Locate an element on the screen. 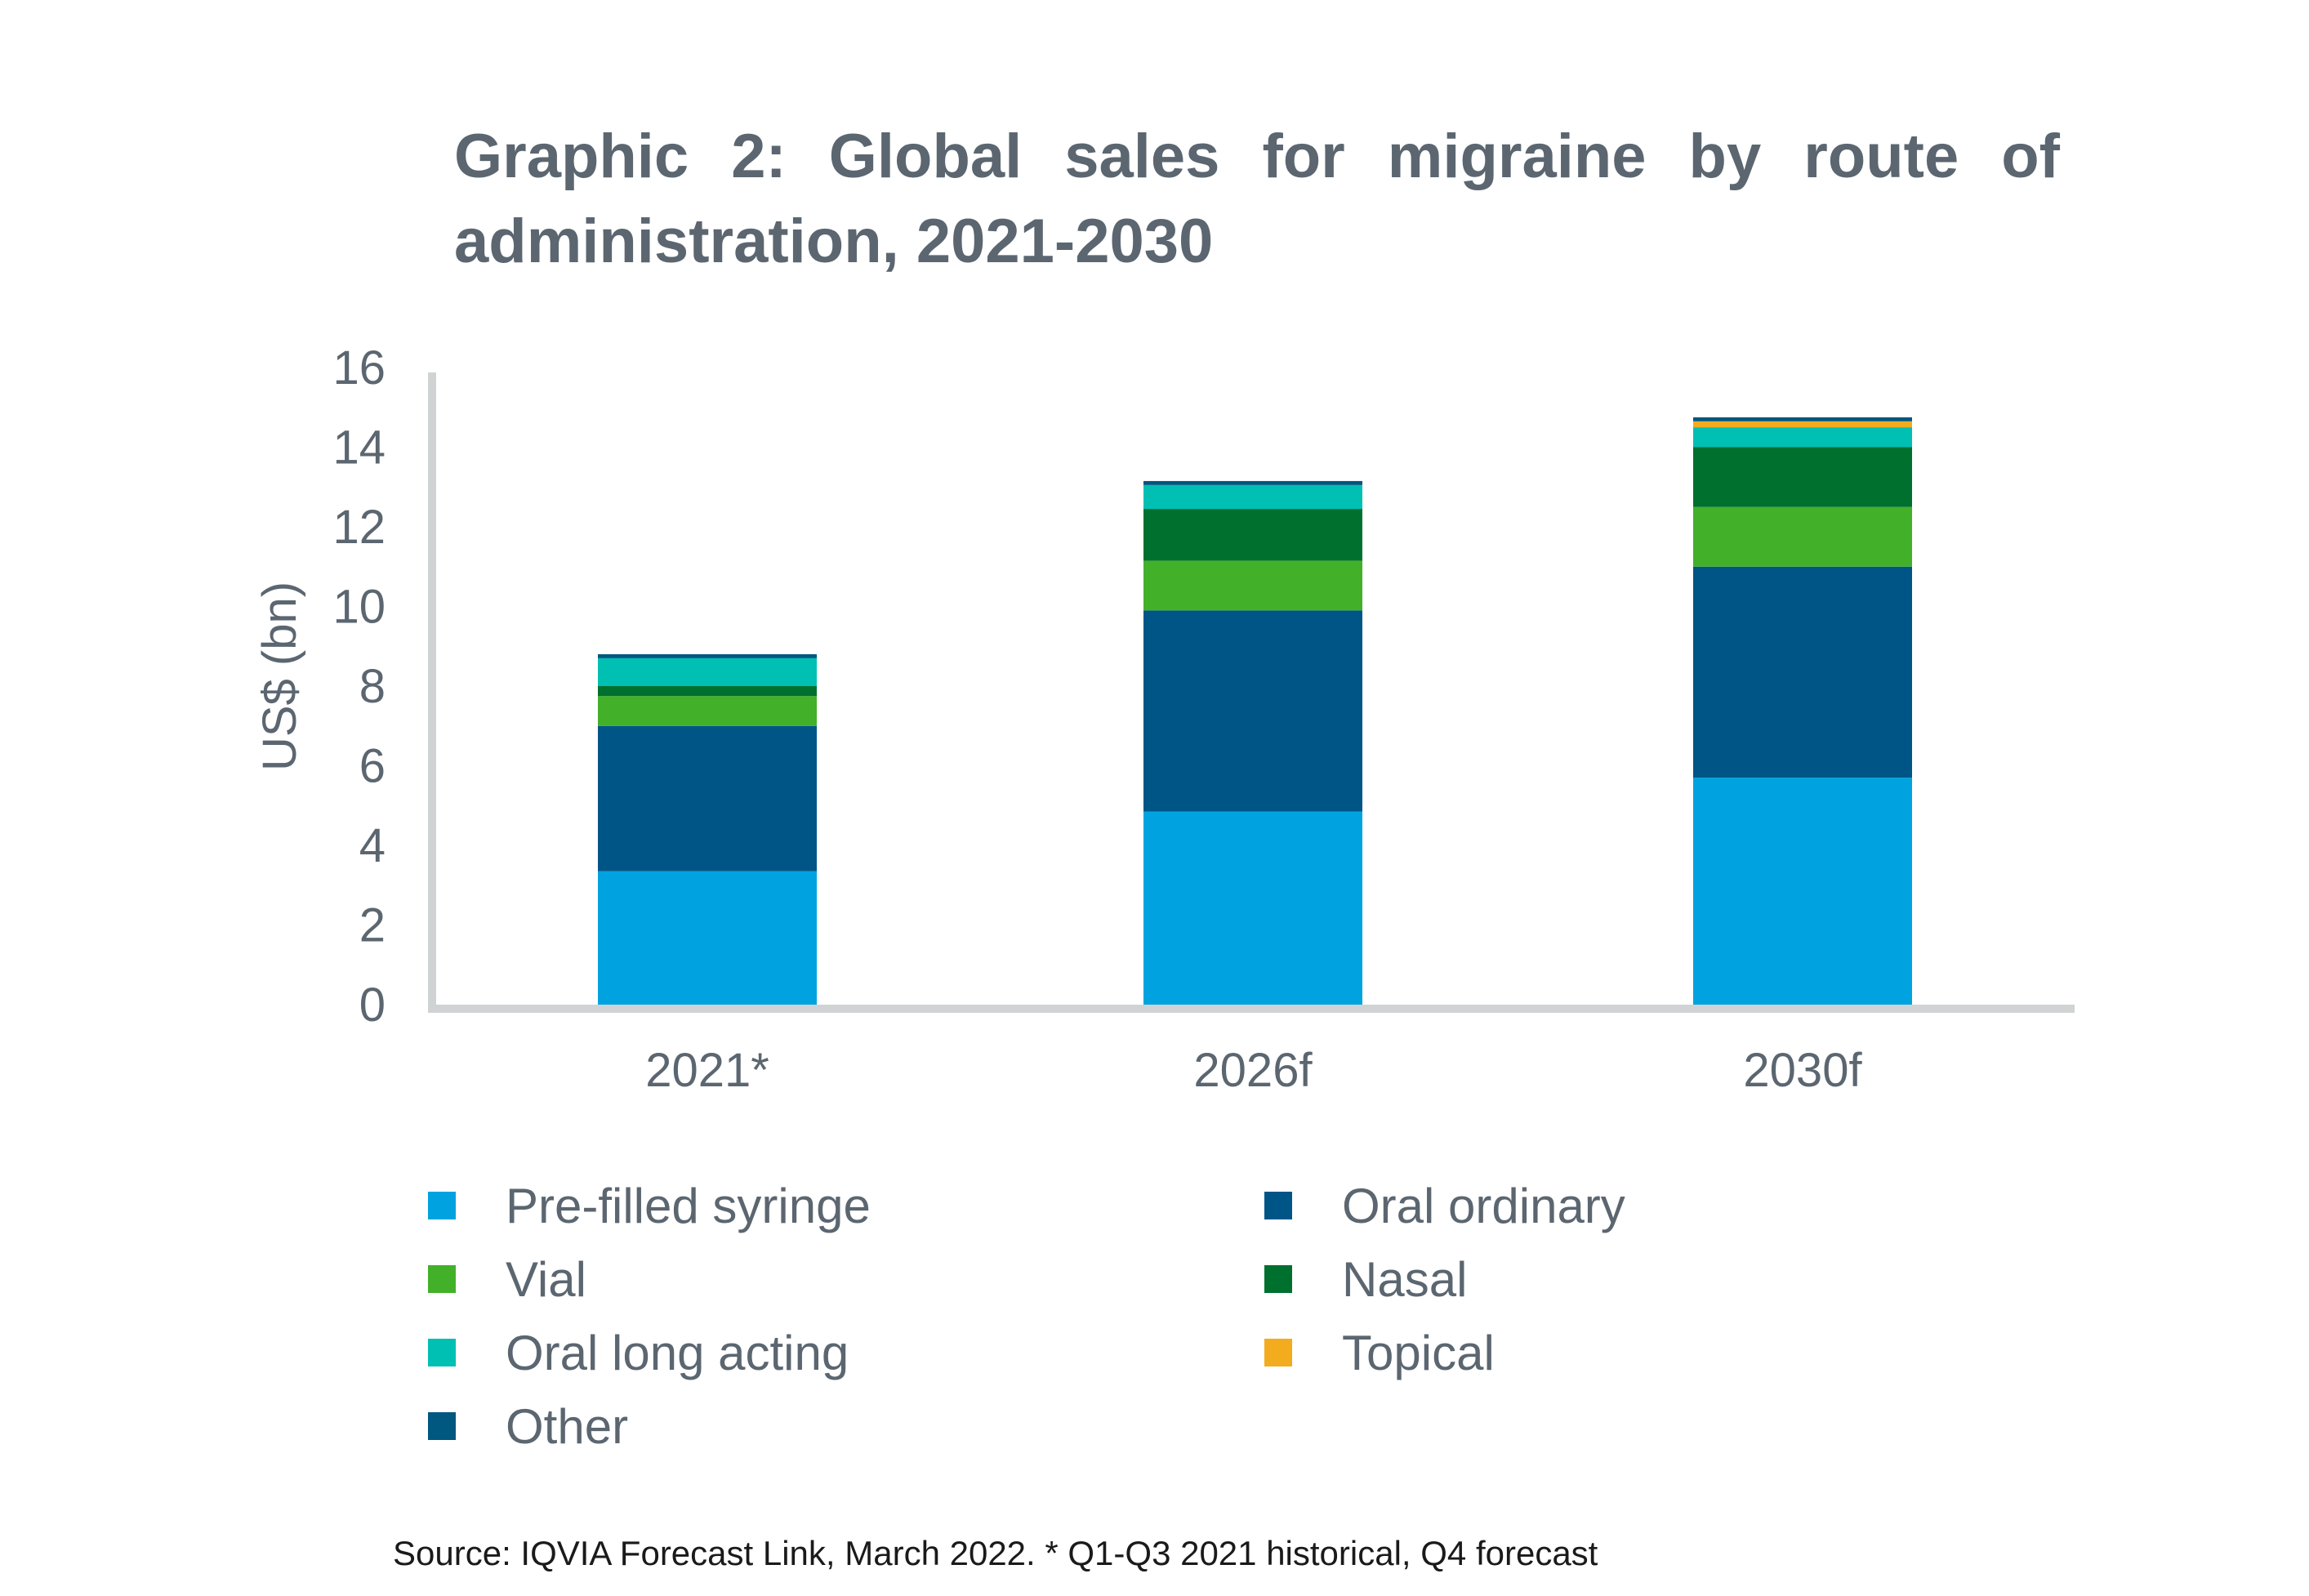  legend-item-nasal: Nasal is located at coordinates (1365, 1279).